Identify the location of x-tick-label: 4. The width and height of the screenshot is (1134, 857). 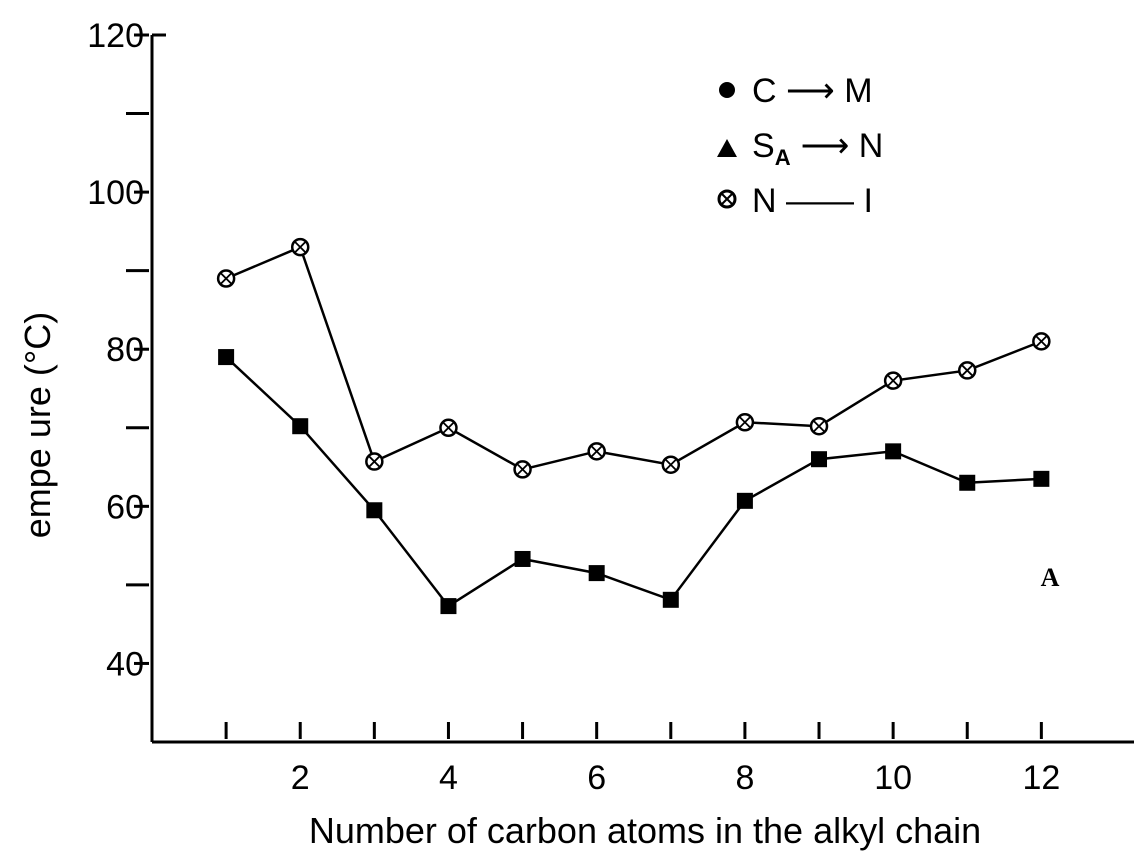
(448, 778).